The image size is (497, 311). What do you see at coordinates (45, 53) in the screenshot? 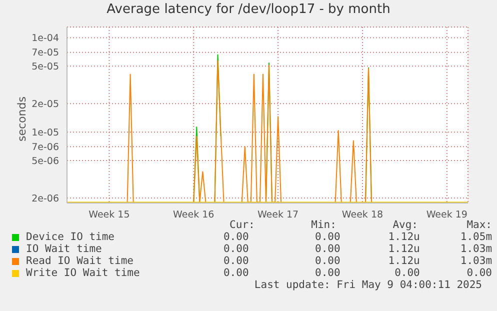
I see `y-tick-label: 7e-05` at bounding box center [45, 53].